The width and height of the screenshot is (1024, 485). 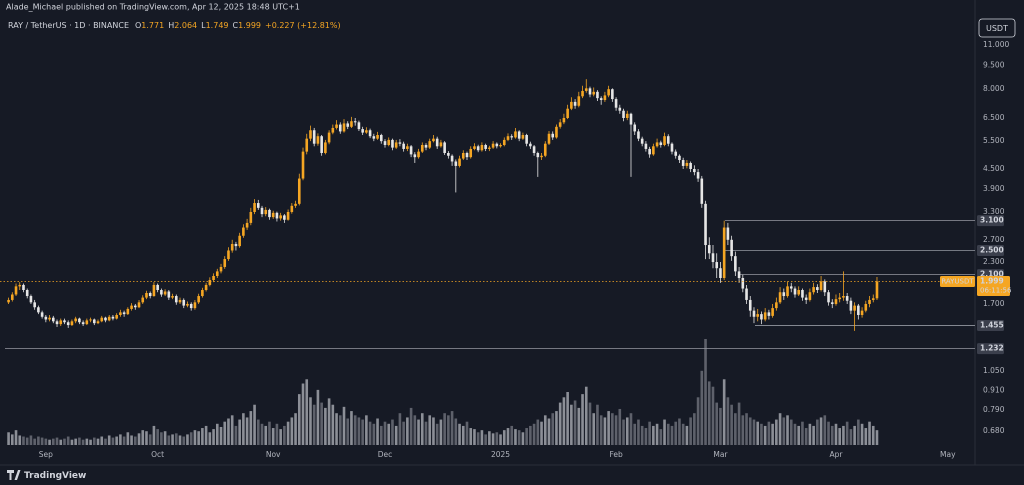 I want to click on ohlc-value: 1.999, so click(x=249, y=25).